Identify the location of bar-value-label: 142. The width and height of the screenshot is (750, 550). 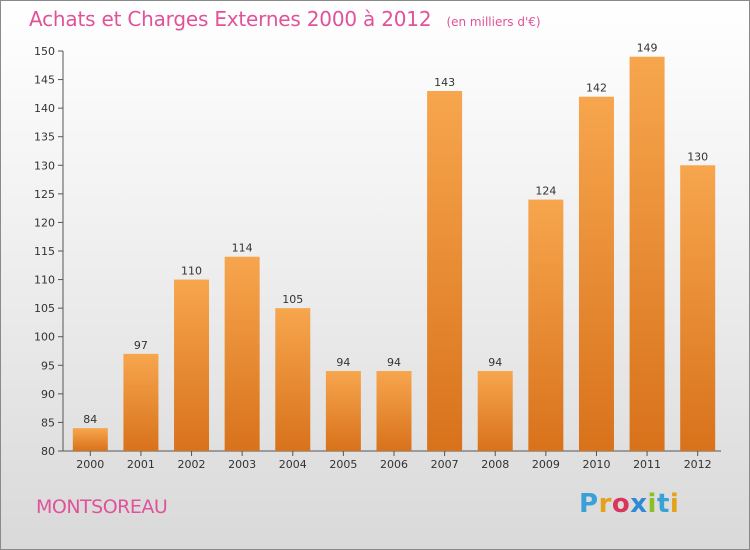
(596, 88).